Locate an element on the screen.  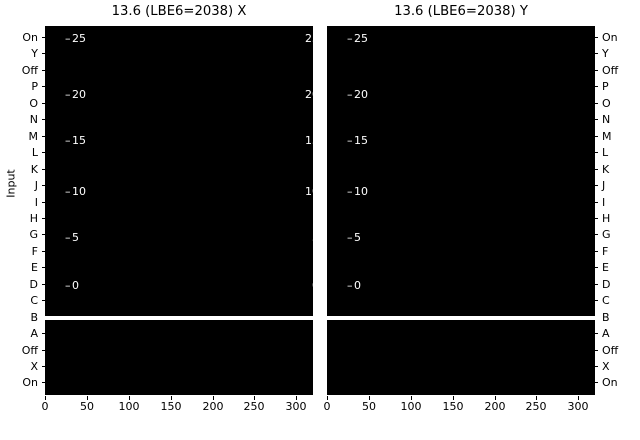
numeric-tick-label: –5 is located at coordinates (72, 237).